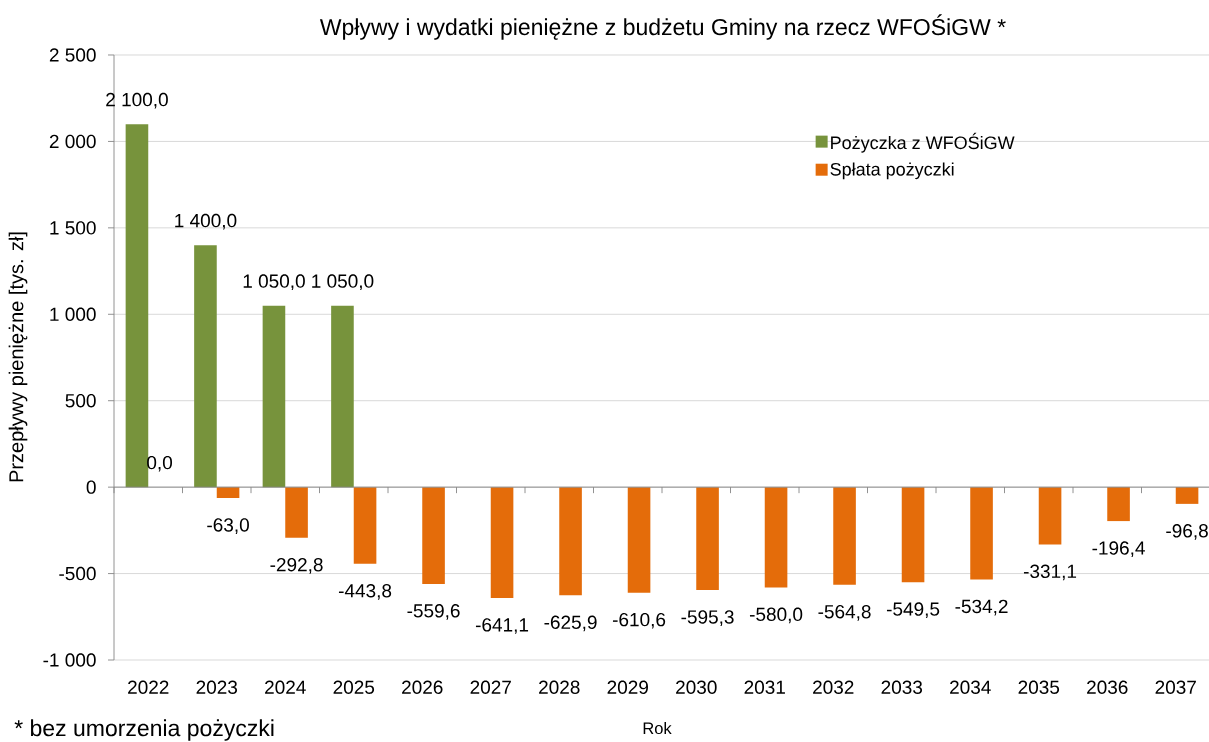 Image resolution: width=1209 pixels, height=742 pixels. What do you see at coordinates (923, 142) in the screenshot?
I see `legend-label: Pożyczka z WFOŚiGW` at bounding box center [923, 142].